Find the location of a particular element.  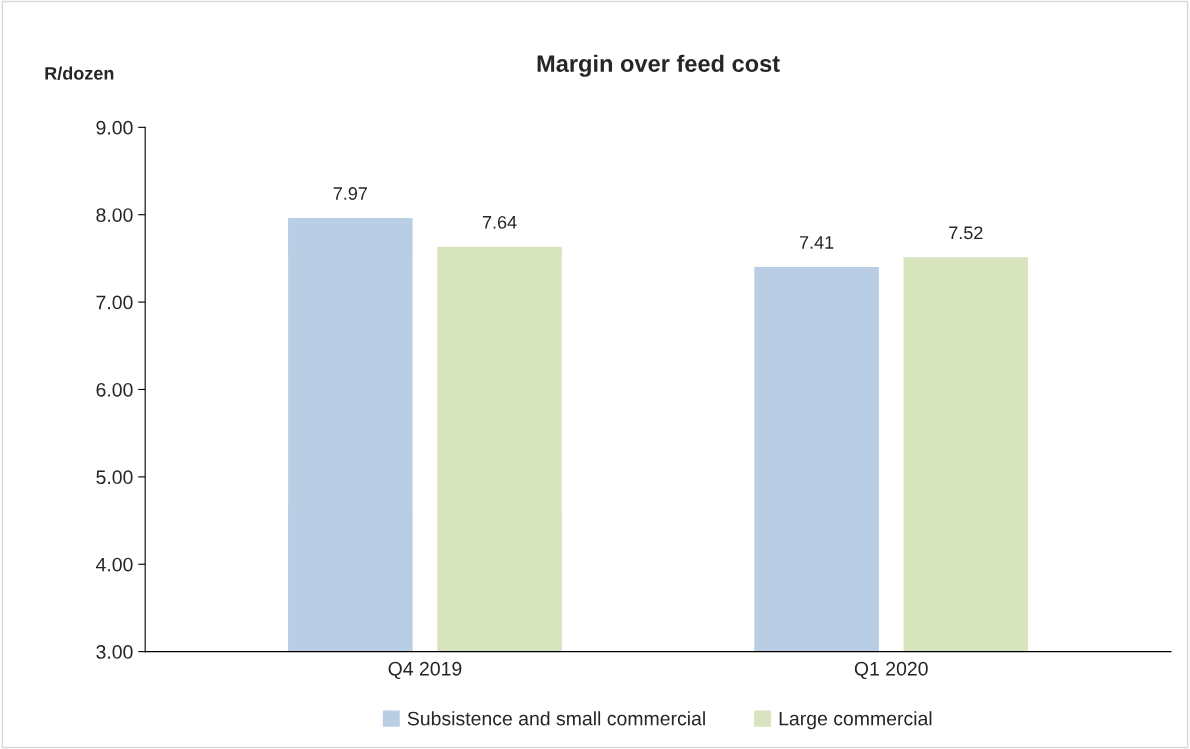

y-tick-label: 7.00 is located at coordinates (114, 302).